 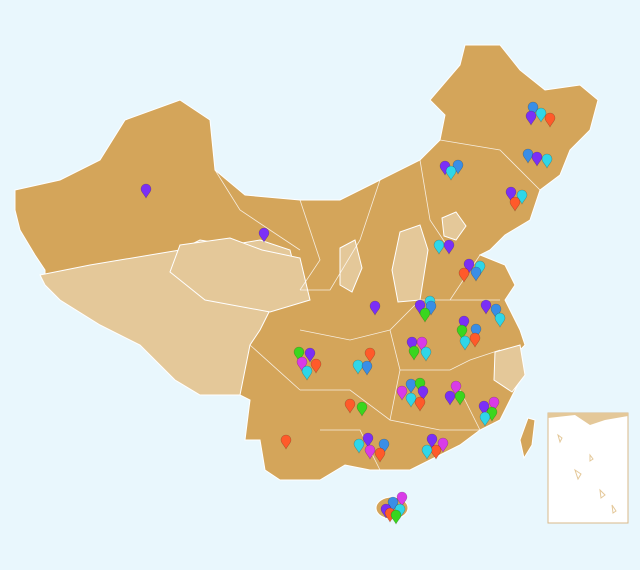 I want to click on inset-coast, so click(x=588, y=419).